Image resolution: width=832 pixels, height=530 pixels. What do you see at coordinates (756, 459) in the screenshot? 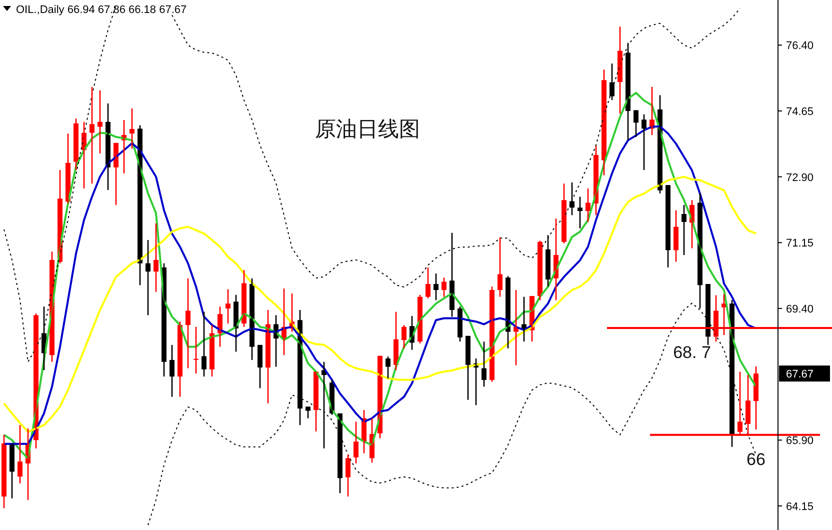
I see `annotation: 66` at bounding box center [756, 459].